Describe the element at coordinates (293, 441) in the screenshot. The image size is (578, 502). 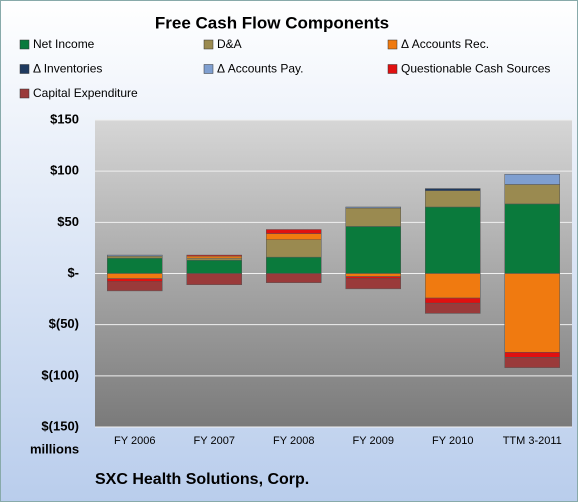
I see `x-tick-label: FY 2008` at that location.